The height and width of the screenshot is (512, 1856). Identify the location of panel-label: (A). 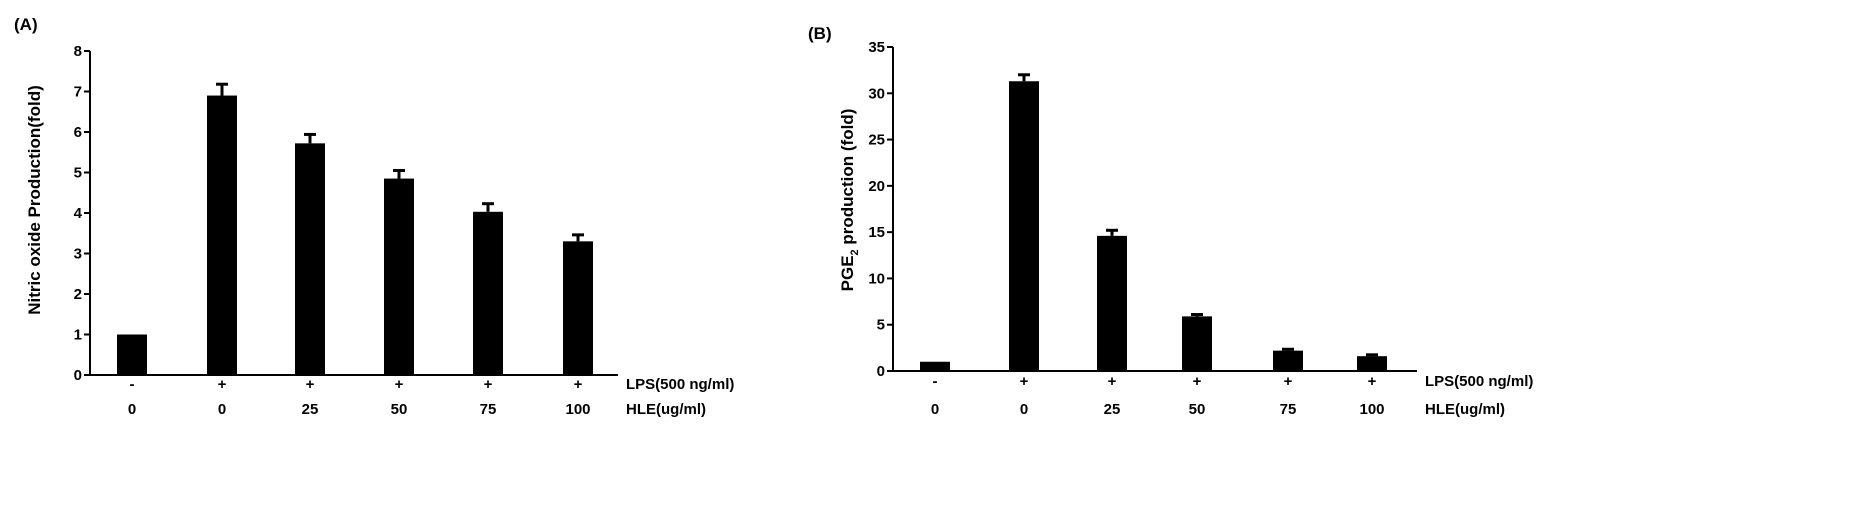
(26, 24).